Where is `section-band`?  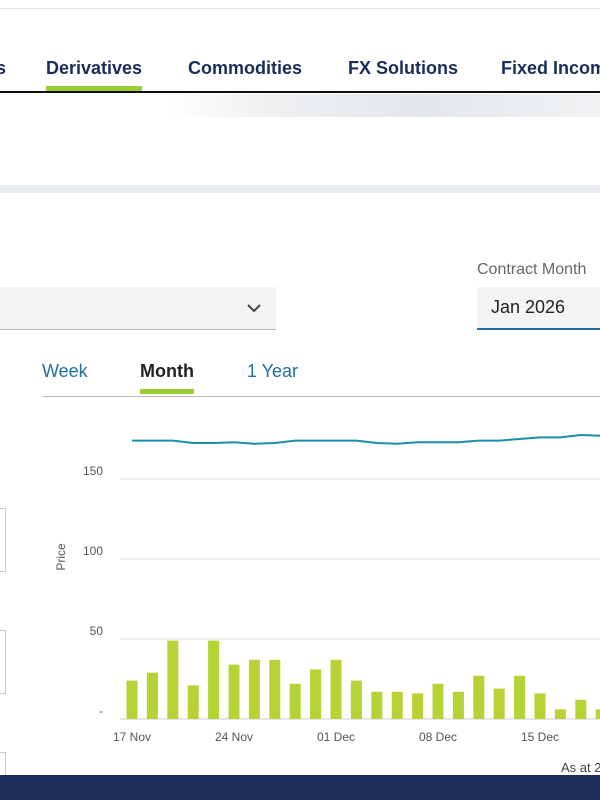 section-band is located at coordinates (300, 189).